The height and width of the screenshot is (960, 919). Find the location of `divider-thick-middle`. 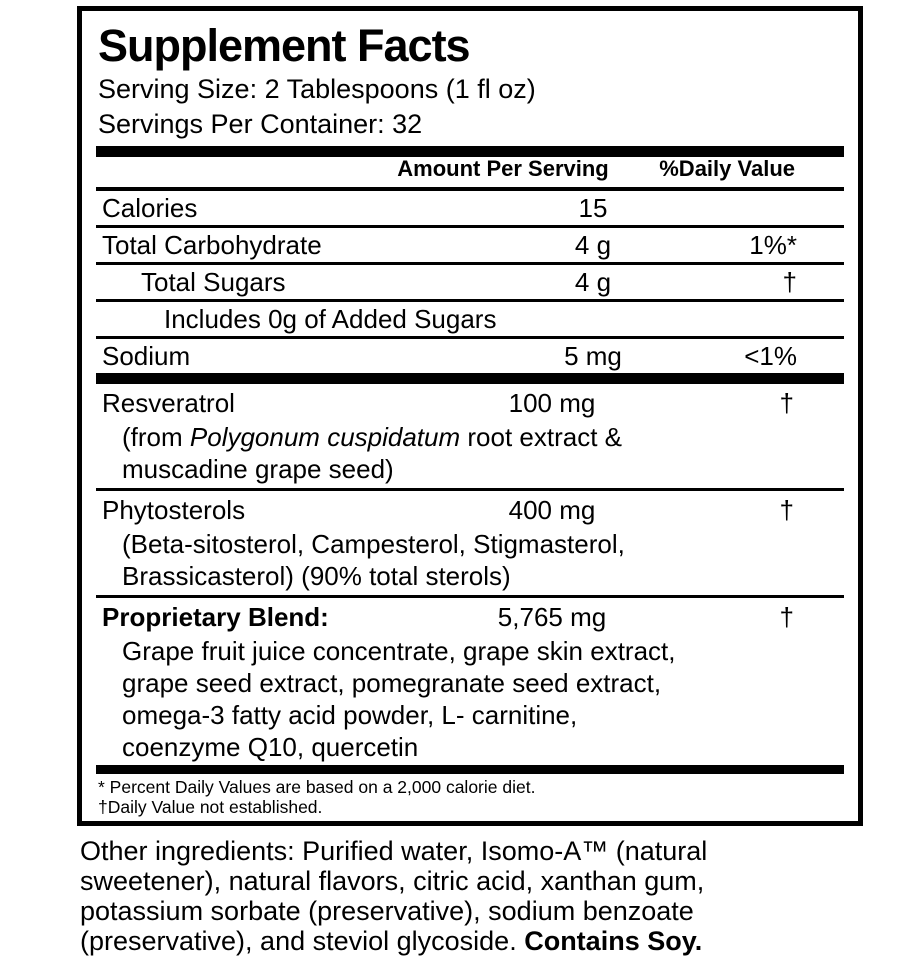

divider-thick-middle is located at coordinates (470, 378).